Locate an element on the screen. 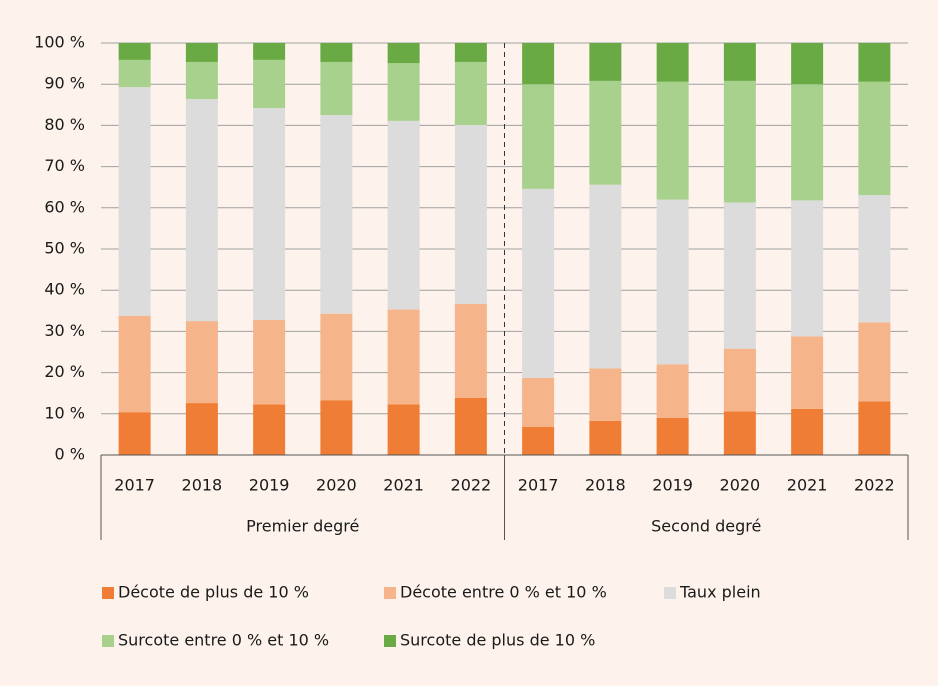 The image size is (938, 686). y-tick-label: 80 % is located at coordinates (64, 124).